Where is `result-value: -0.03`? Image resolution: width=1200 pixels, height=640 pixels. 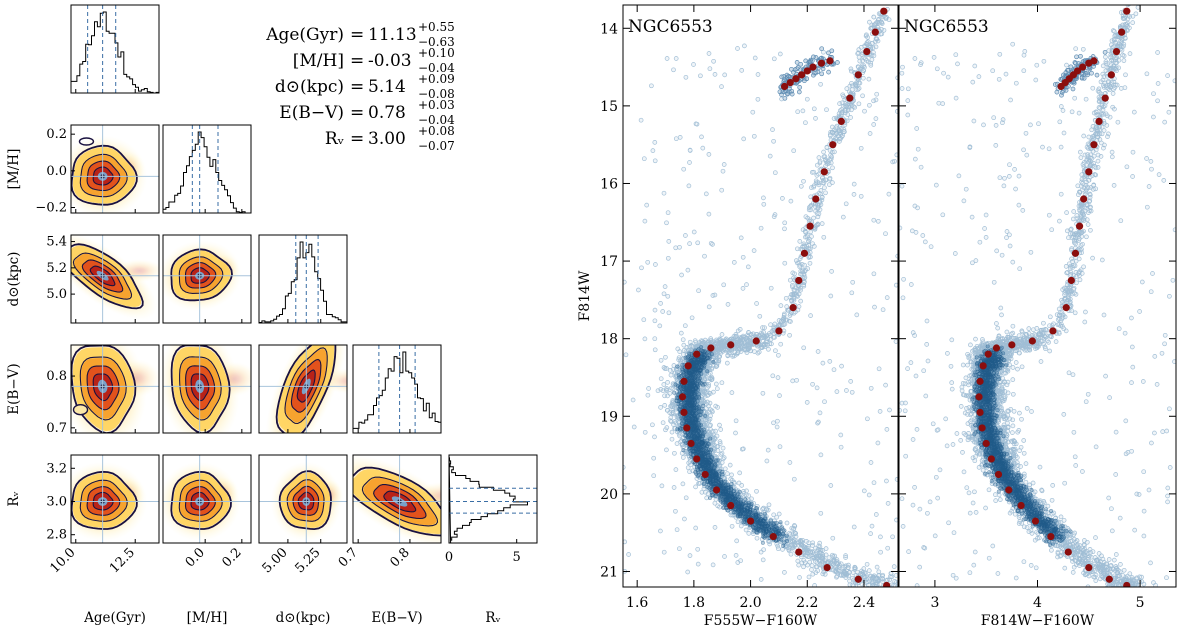
result-value: -0.03 is located at coordinates (390, 61).